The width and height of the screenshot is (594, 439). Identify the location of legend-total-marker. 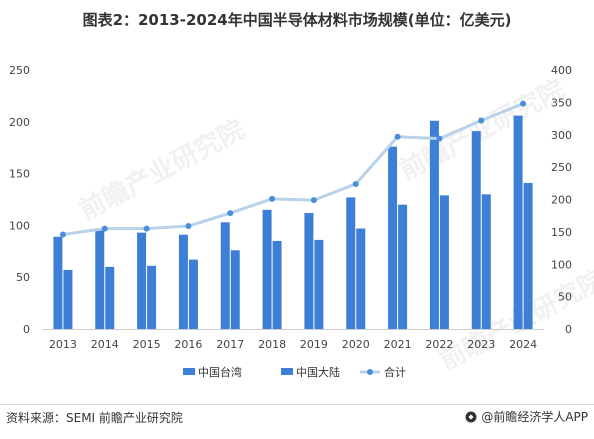
(370, 372).